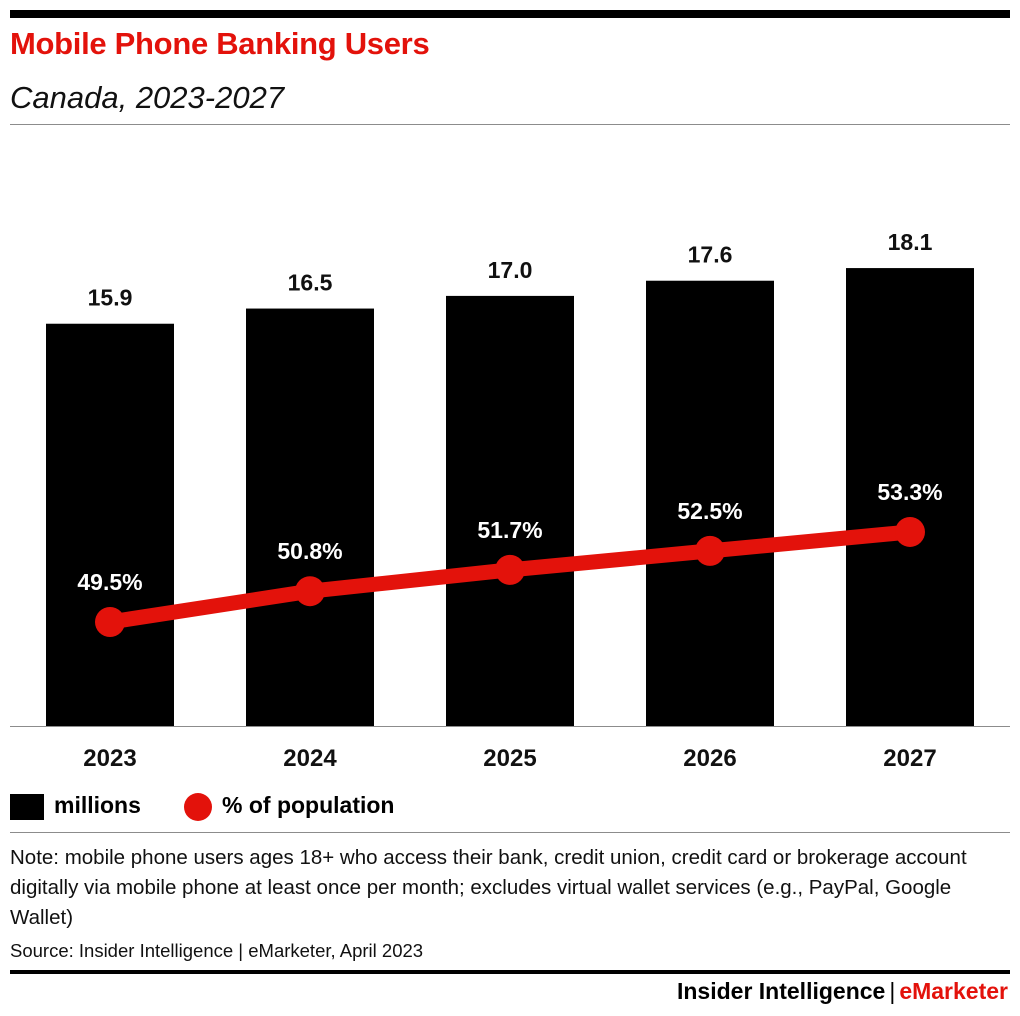  I want to click on population-point-2027, so click(910, 531).